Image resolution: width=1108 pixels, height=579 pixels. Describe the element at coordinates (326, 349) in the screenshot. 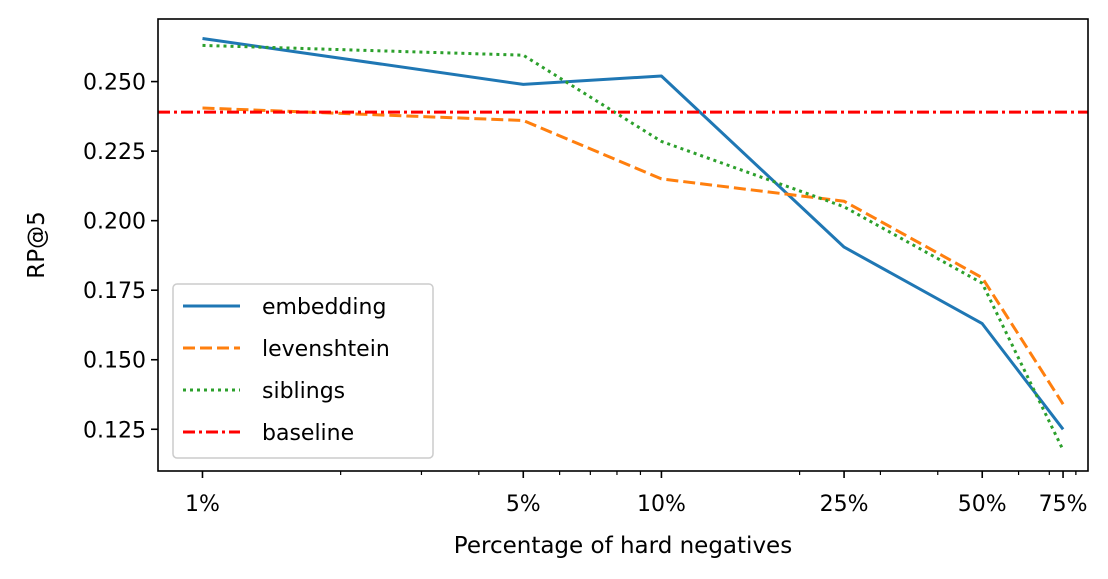

I see `legend-label-levenshtein: levenshtein` at that location.